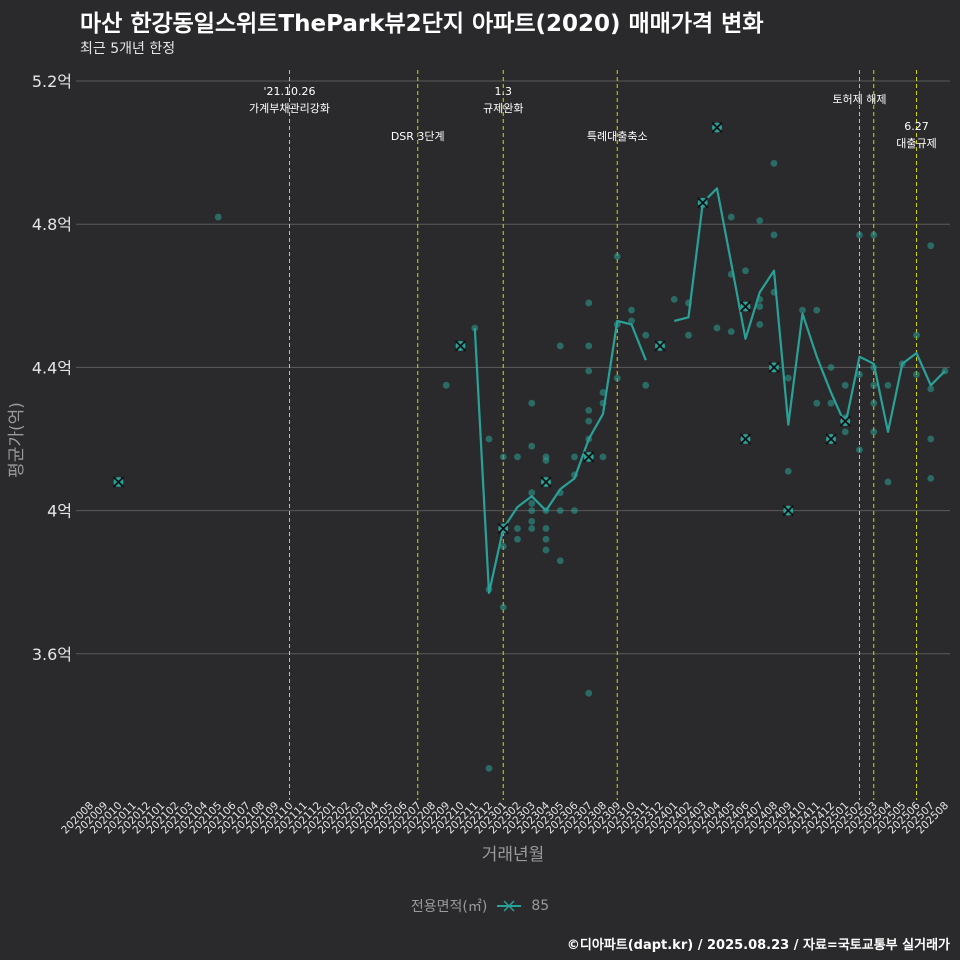 This screenshot has height=960, width=960. I want to click on y-tick-label: 3.6억, so click(52, 654).